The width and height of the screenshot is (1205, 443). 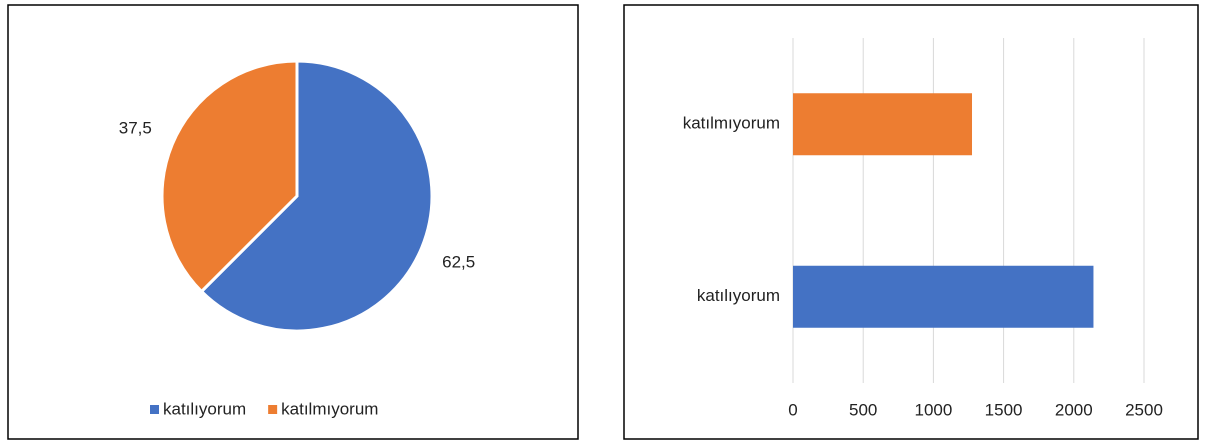 I want to click on y-tick-label: katılıyorum, so click(x=738, y=295).